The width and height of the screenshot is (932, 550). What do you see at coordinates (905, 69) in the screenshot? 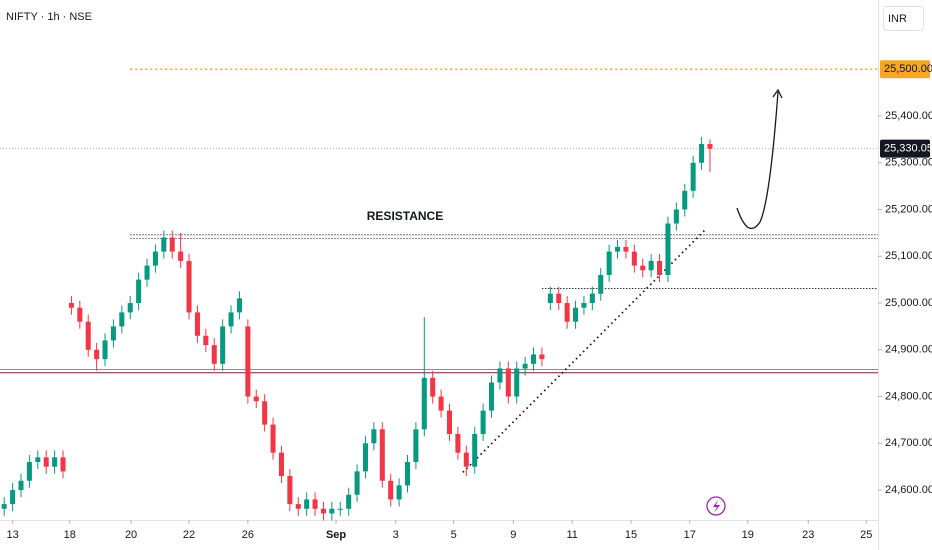
I see `target-tag` at bounding box center [905, 69].